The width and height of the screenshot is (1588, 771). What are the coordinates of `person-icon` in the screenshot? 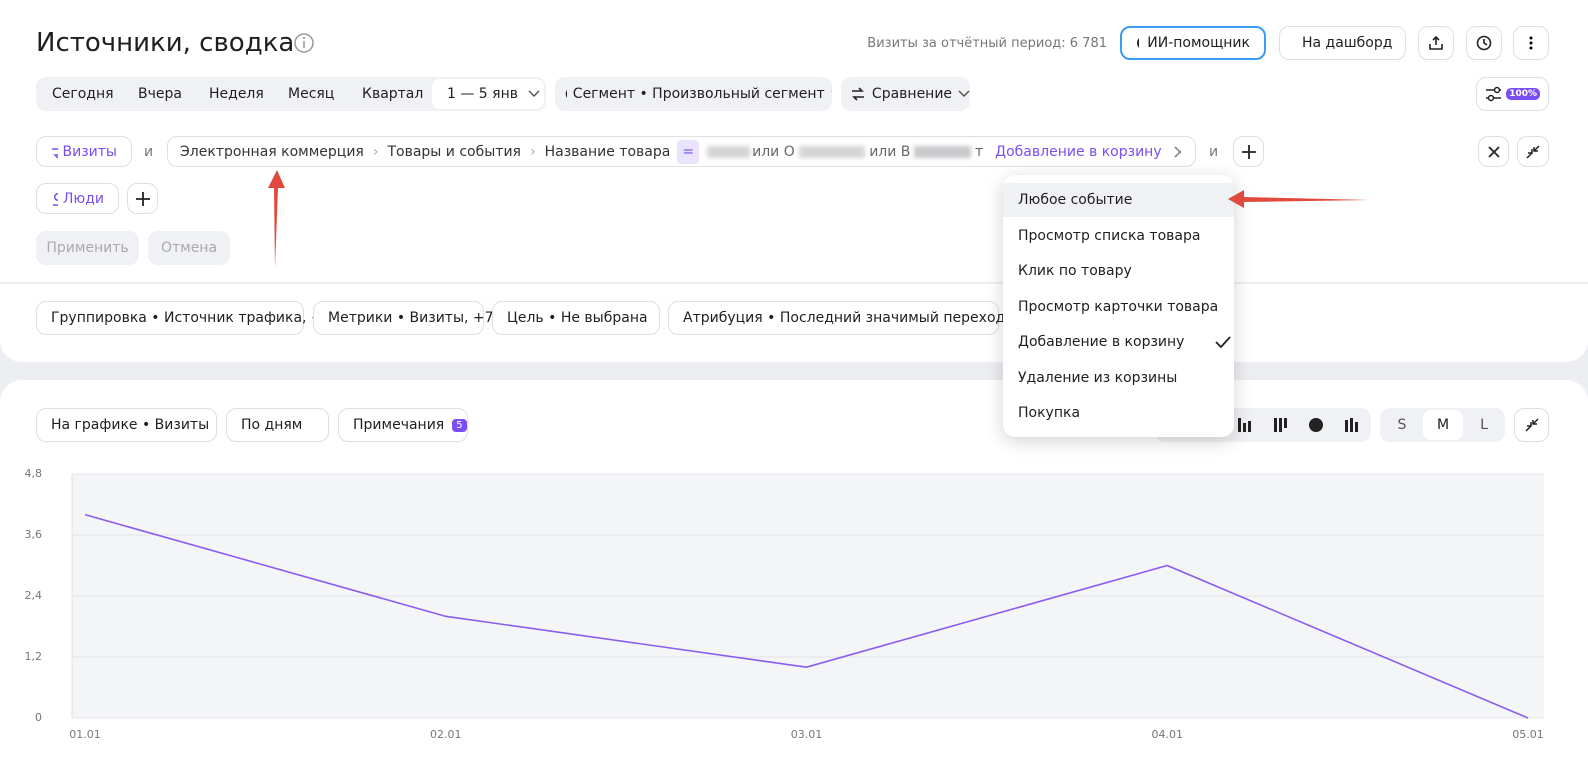 It's located at (55, 199).